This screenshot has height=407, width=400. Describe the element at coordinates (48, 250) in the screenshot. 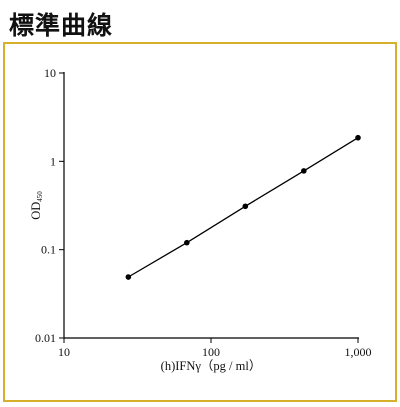

I see `y-tick-label: 0.1` at that location.